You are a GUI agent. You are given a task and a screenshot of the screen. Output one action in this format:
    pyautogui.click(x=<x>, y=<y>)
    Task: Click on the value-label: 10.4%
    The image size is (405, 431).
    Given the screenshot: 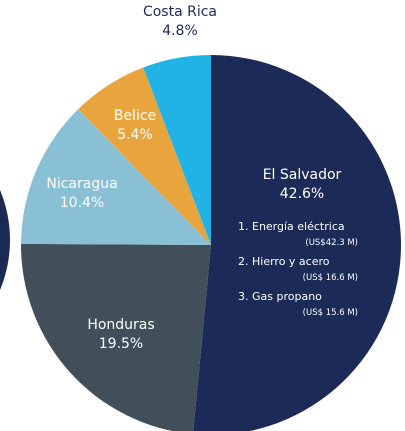 What is the action you would take?
    pyautogui.click(x=82, y=203)
    